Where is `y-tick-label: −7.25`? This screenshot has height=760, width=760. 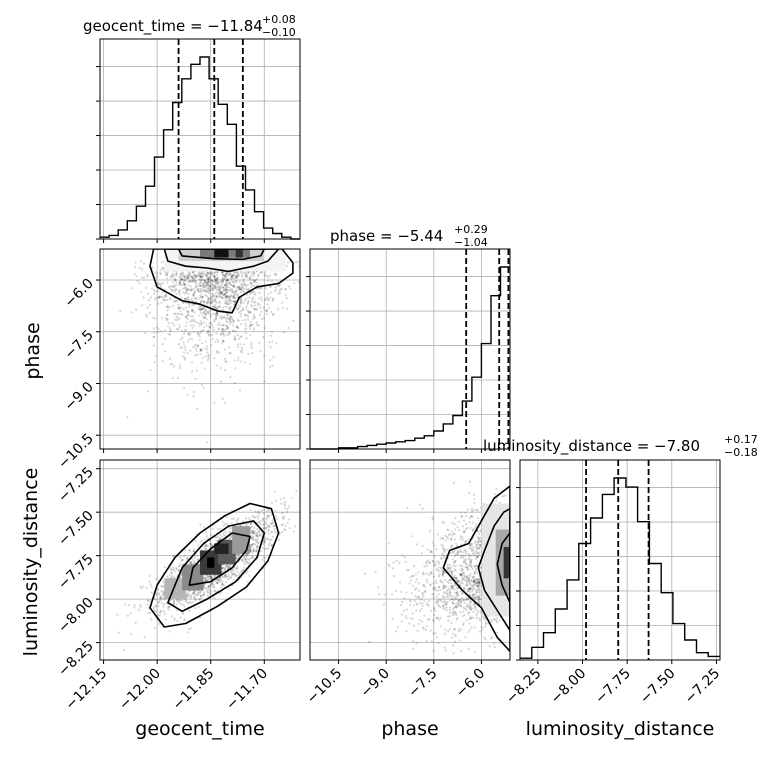
y-tick-label: −7.25 is located at coordinates (76, 485).